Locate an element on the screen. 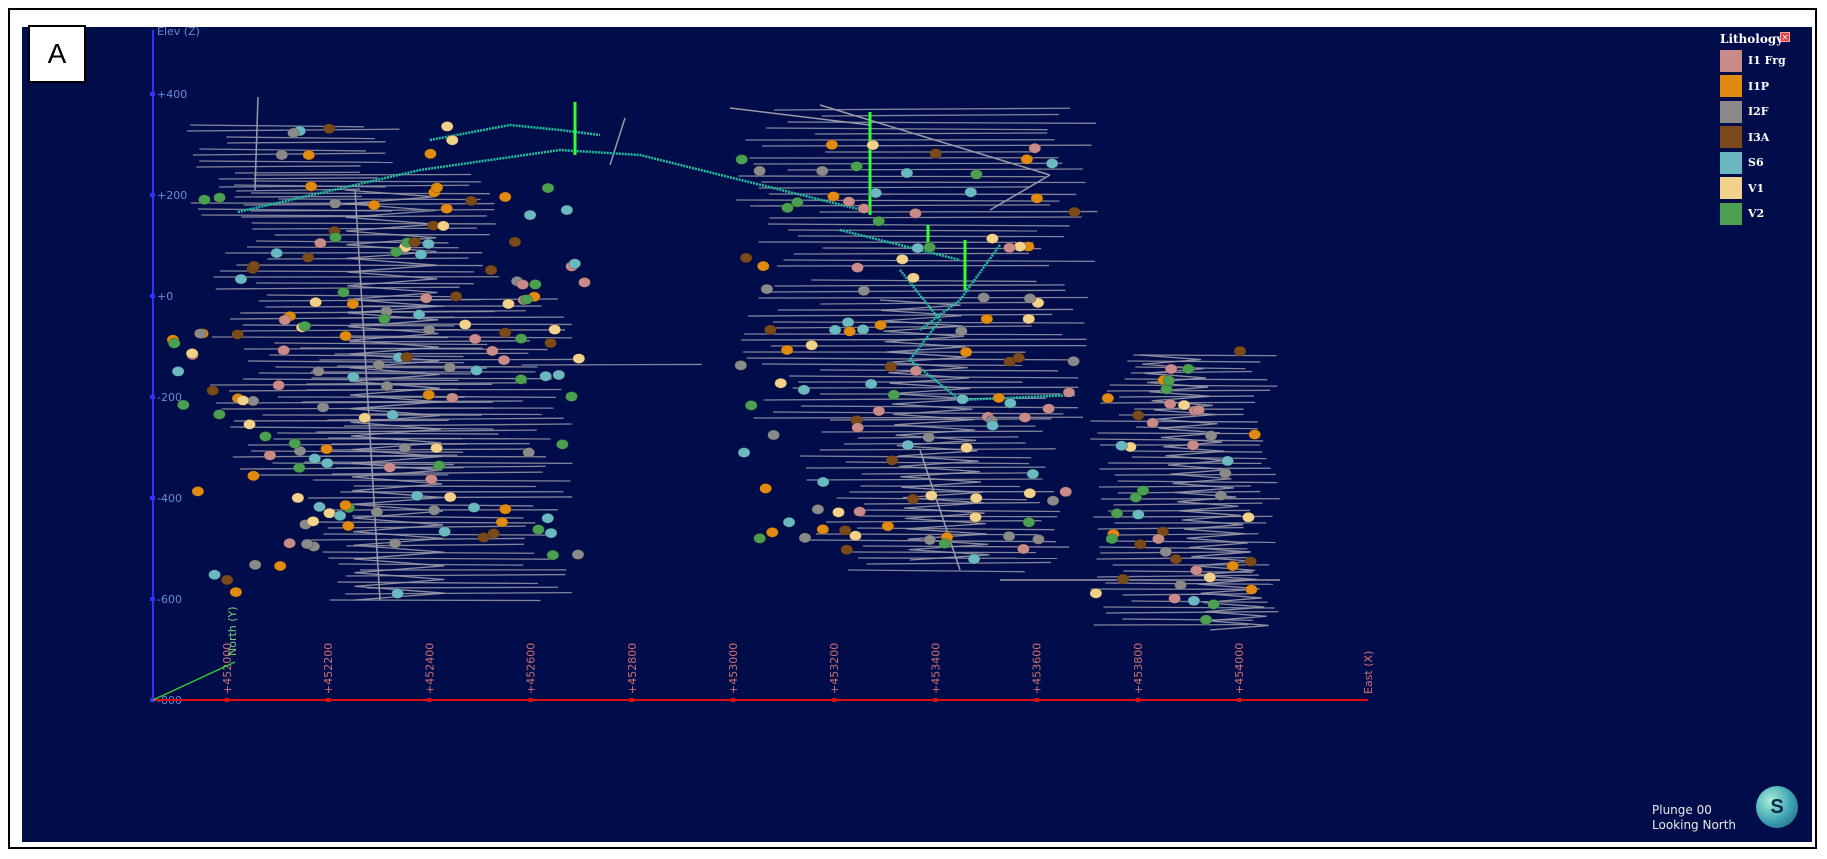 The width and height of the screenshot is (1827, 859). logo-icon: S is located at coordinates (1777, 807).